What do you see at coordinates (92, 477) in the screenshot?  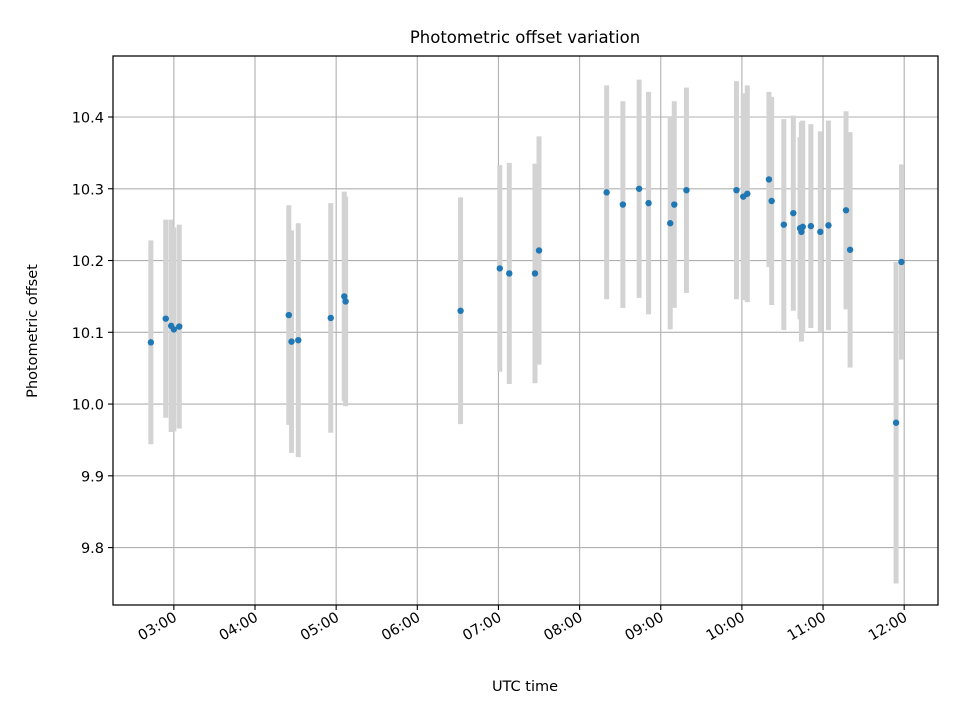 I see `y-tick-label: 9.9` at bounding box center [92, 477].